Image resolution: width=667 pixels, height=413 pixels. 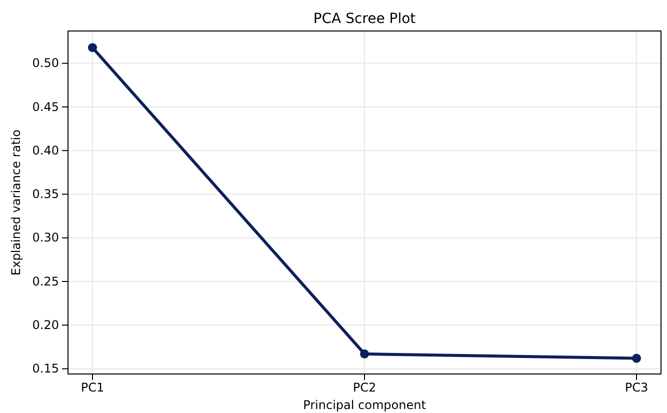 I want to click on y-tick-label: 0.45, so click(x=45, y=107).